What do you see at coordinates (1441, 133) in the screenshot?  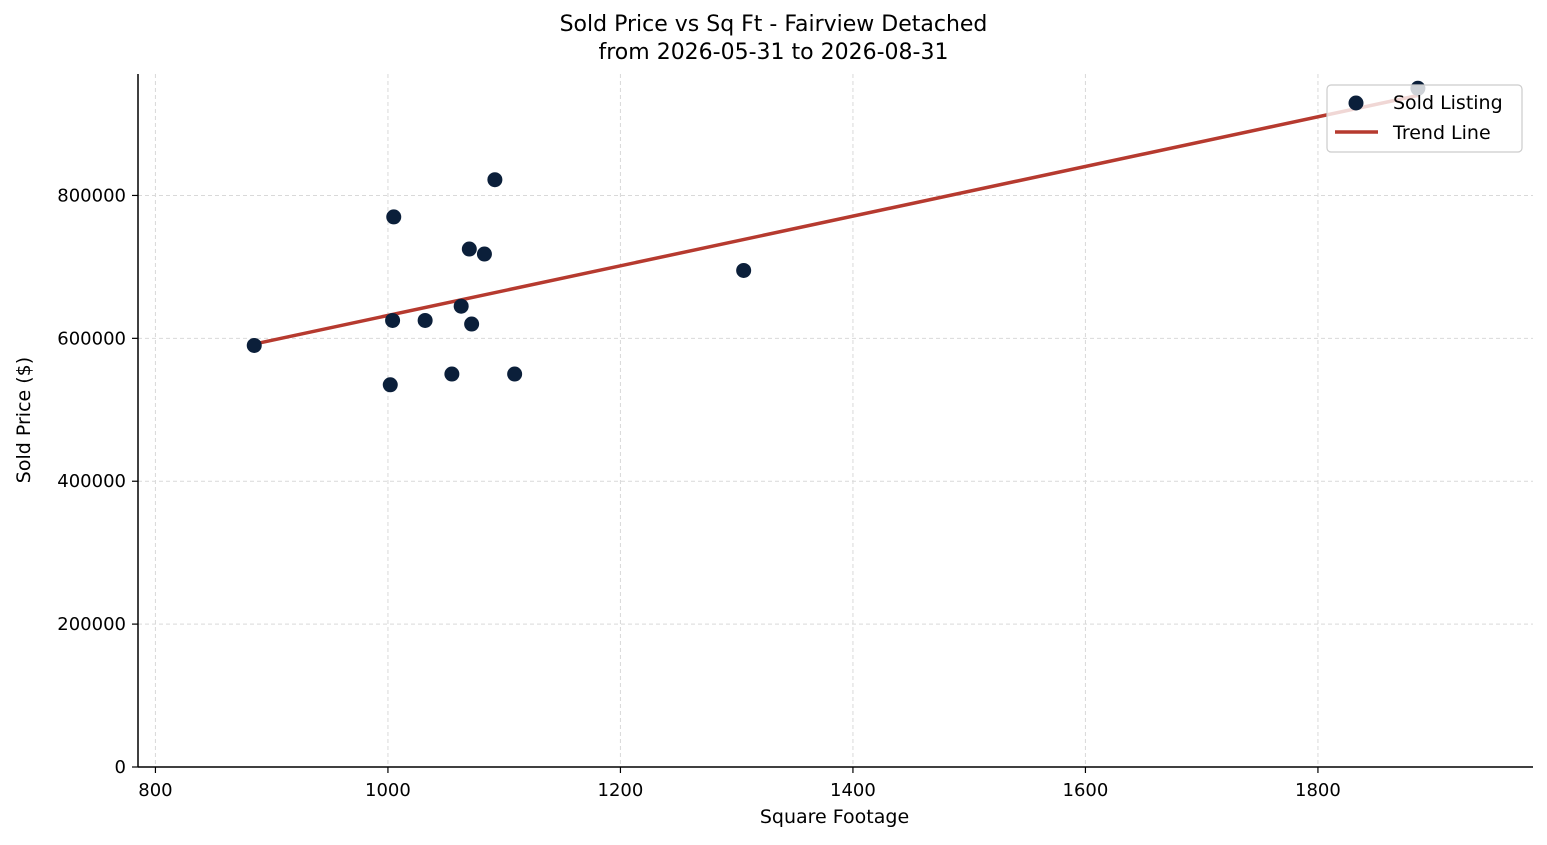 I see `legend-label-trend-line: Trend Line` at bounding box center [1441, 133].